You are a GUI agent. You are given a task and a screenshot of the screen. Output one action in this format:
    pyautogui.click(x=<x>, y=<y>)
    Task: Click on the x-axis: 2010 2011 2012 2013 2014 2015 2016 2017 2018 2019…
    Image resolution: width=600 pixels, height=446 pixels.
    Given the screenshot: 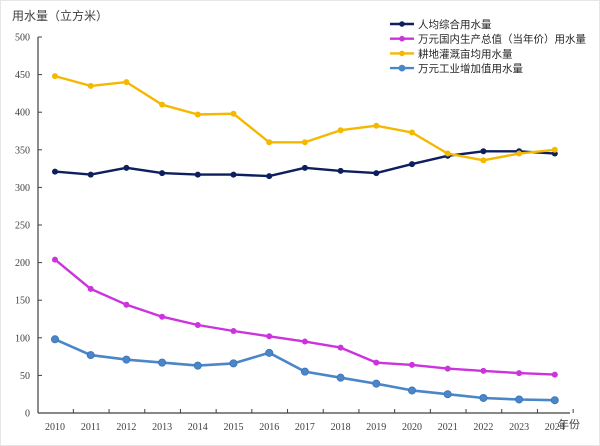 What is the action you would take?
    pyautogui.click(x=306, y=421)
    